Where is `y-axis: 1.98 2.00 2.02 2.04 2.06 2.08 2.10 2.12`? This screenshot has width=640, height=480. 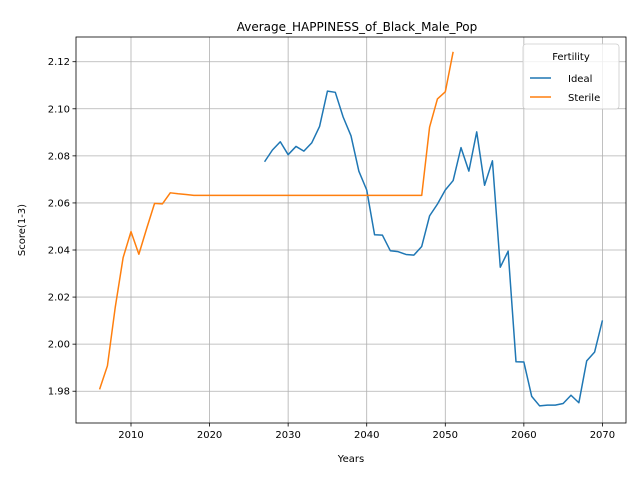 y-axis: 1.98 2.00 2.02 2.04 2.06 2.08 2.10 2.12 is located at coordinates (62, 227).